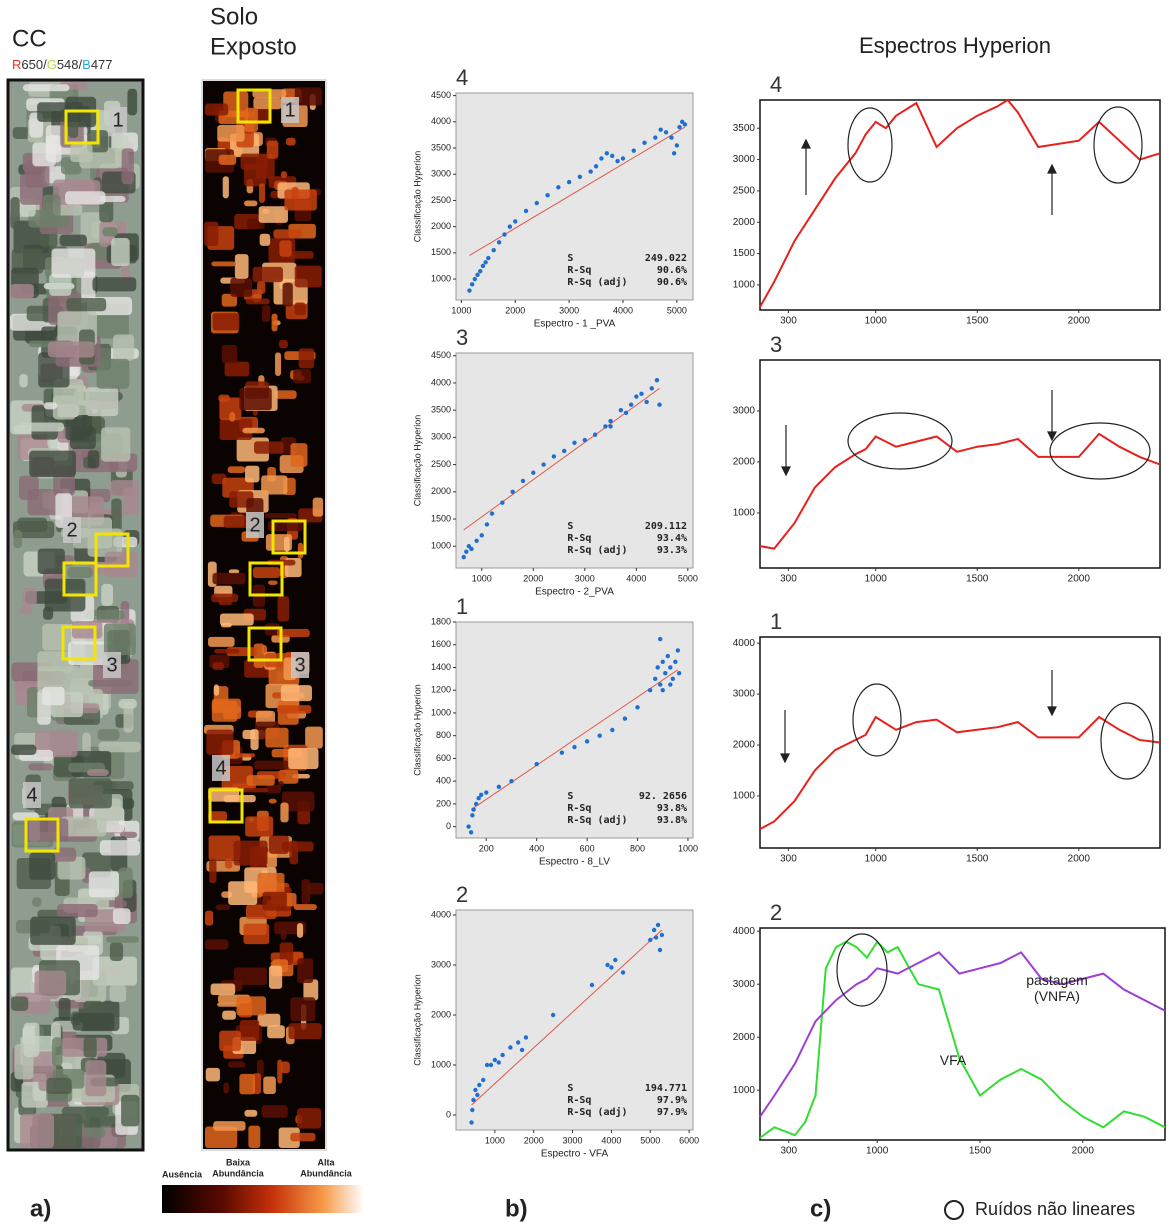 Image resolution: width=1173 pixels, height=1227 pixels. What do you see at coordinates (672, 1112) in the screenshot?
I see `stat-value: 97.9%` at bounding box center [672, 1112].